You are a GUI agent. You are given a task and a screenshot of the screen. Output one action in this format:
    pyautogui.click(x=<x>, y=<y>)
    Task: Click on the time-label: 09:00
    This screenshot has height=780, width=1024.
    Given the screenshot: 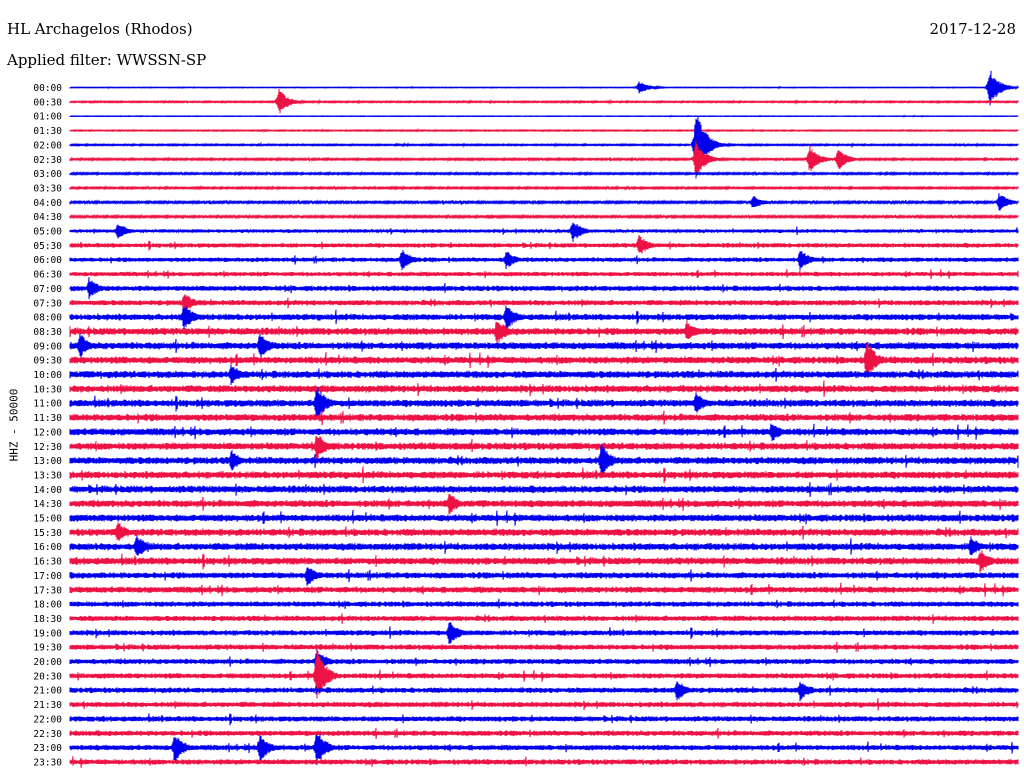 What is the action you would take?
    pyautogui.click(x=47, y=346)
    